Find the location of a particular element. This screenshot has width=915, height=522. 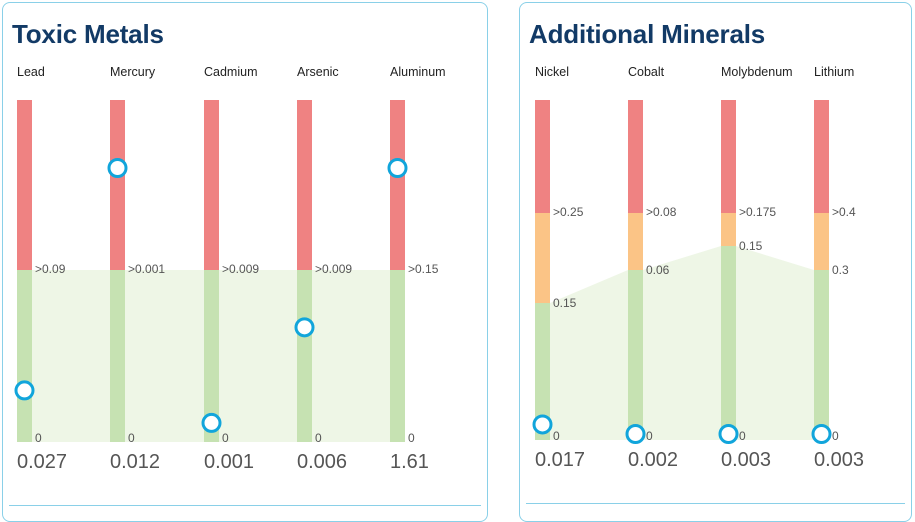

category-label-arsenic: Arsenic is located at coordinates (318, 72).